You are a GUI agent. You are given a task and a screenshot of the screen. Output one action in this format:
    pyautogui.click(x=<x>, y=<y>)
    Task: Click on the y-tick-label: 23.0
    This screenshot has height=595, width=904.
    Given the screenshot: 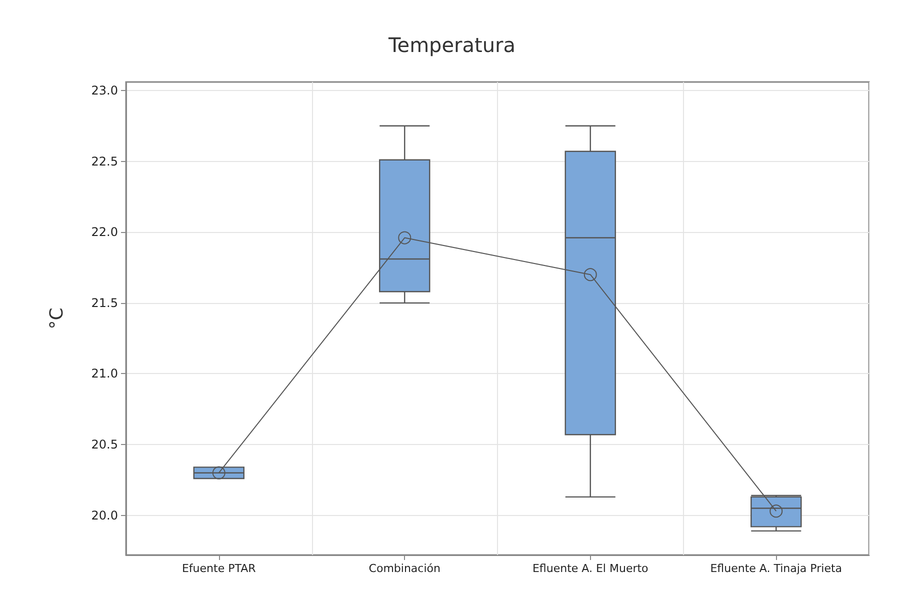 What is the action you would take?
    pyautogui.click(x=104, y=90)
    